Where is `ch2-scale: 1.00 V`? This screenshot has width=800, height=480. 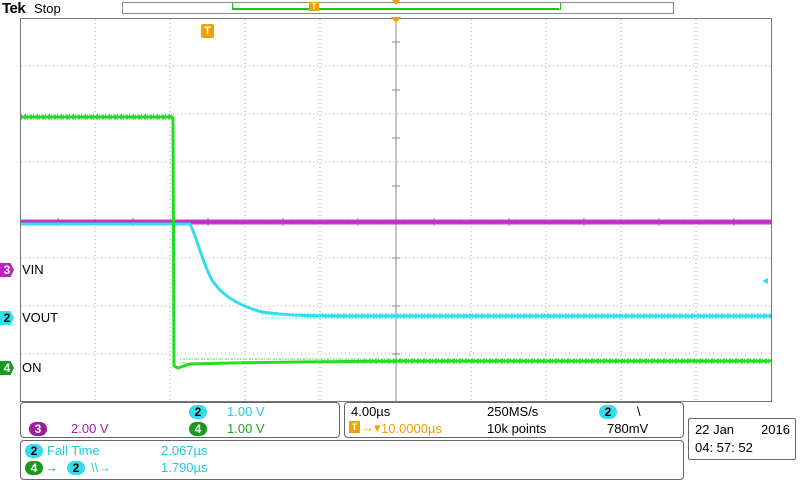
ch2-scale: 1.00 V is located at coordinates (246, 411).